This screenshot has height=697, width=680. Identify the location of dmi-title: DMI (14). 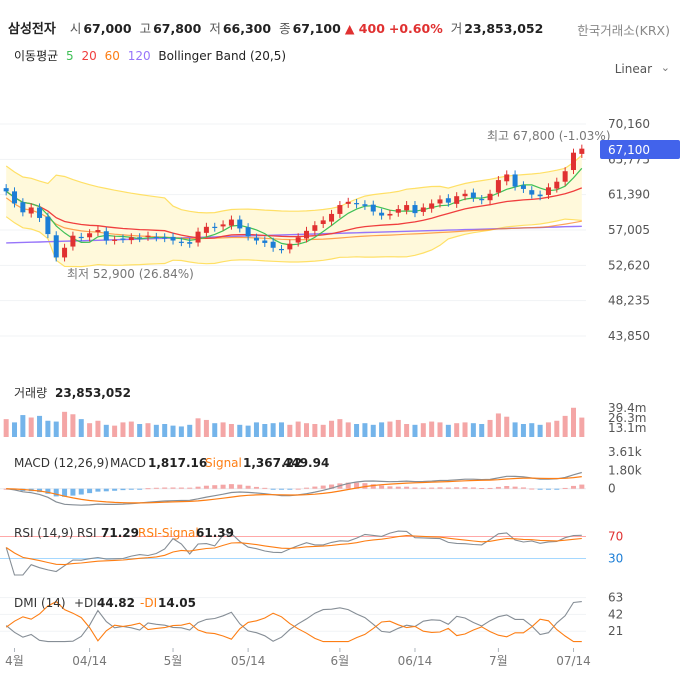
(40, 603).